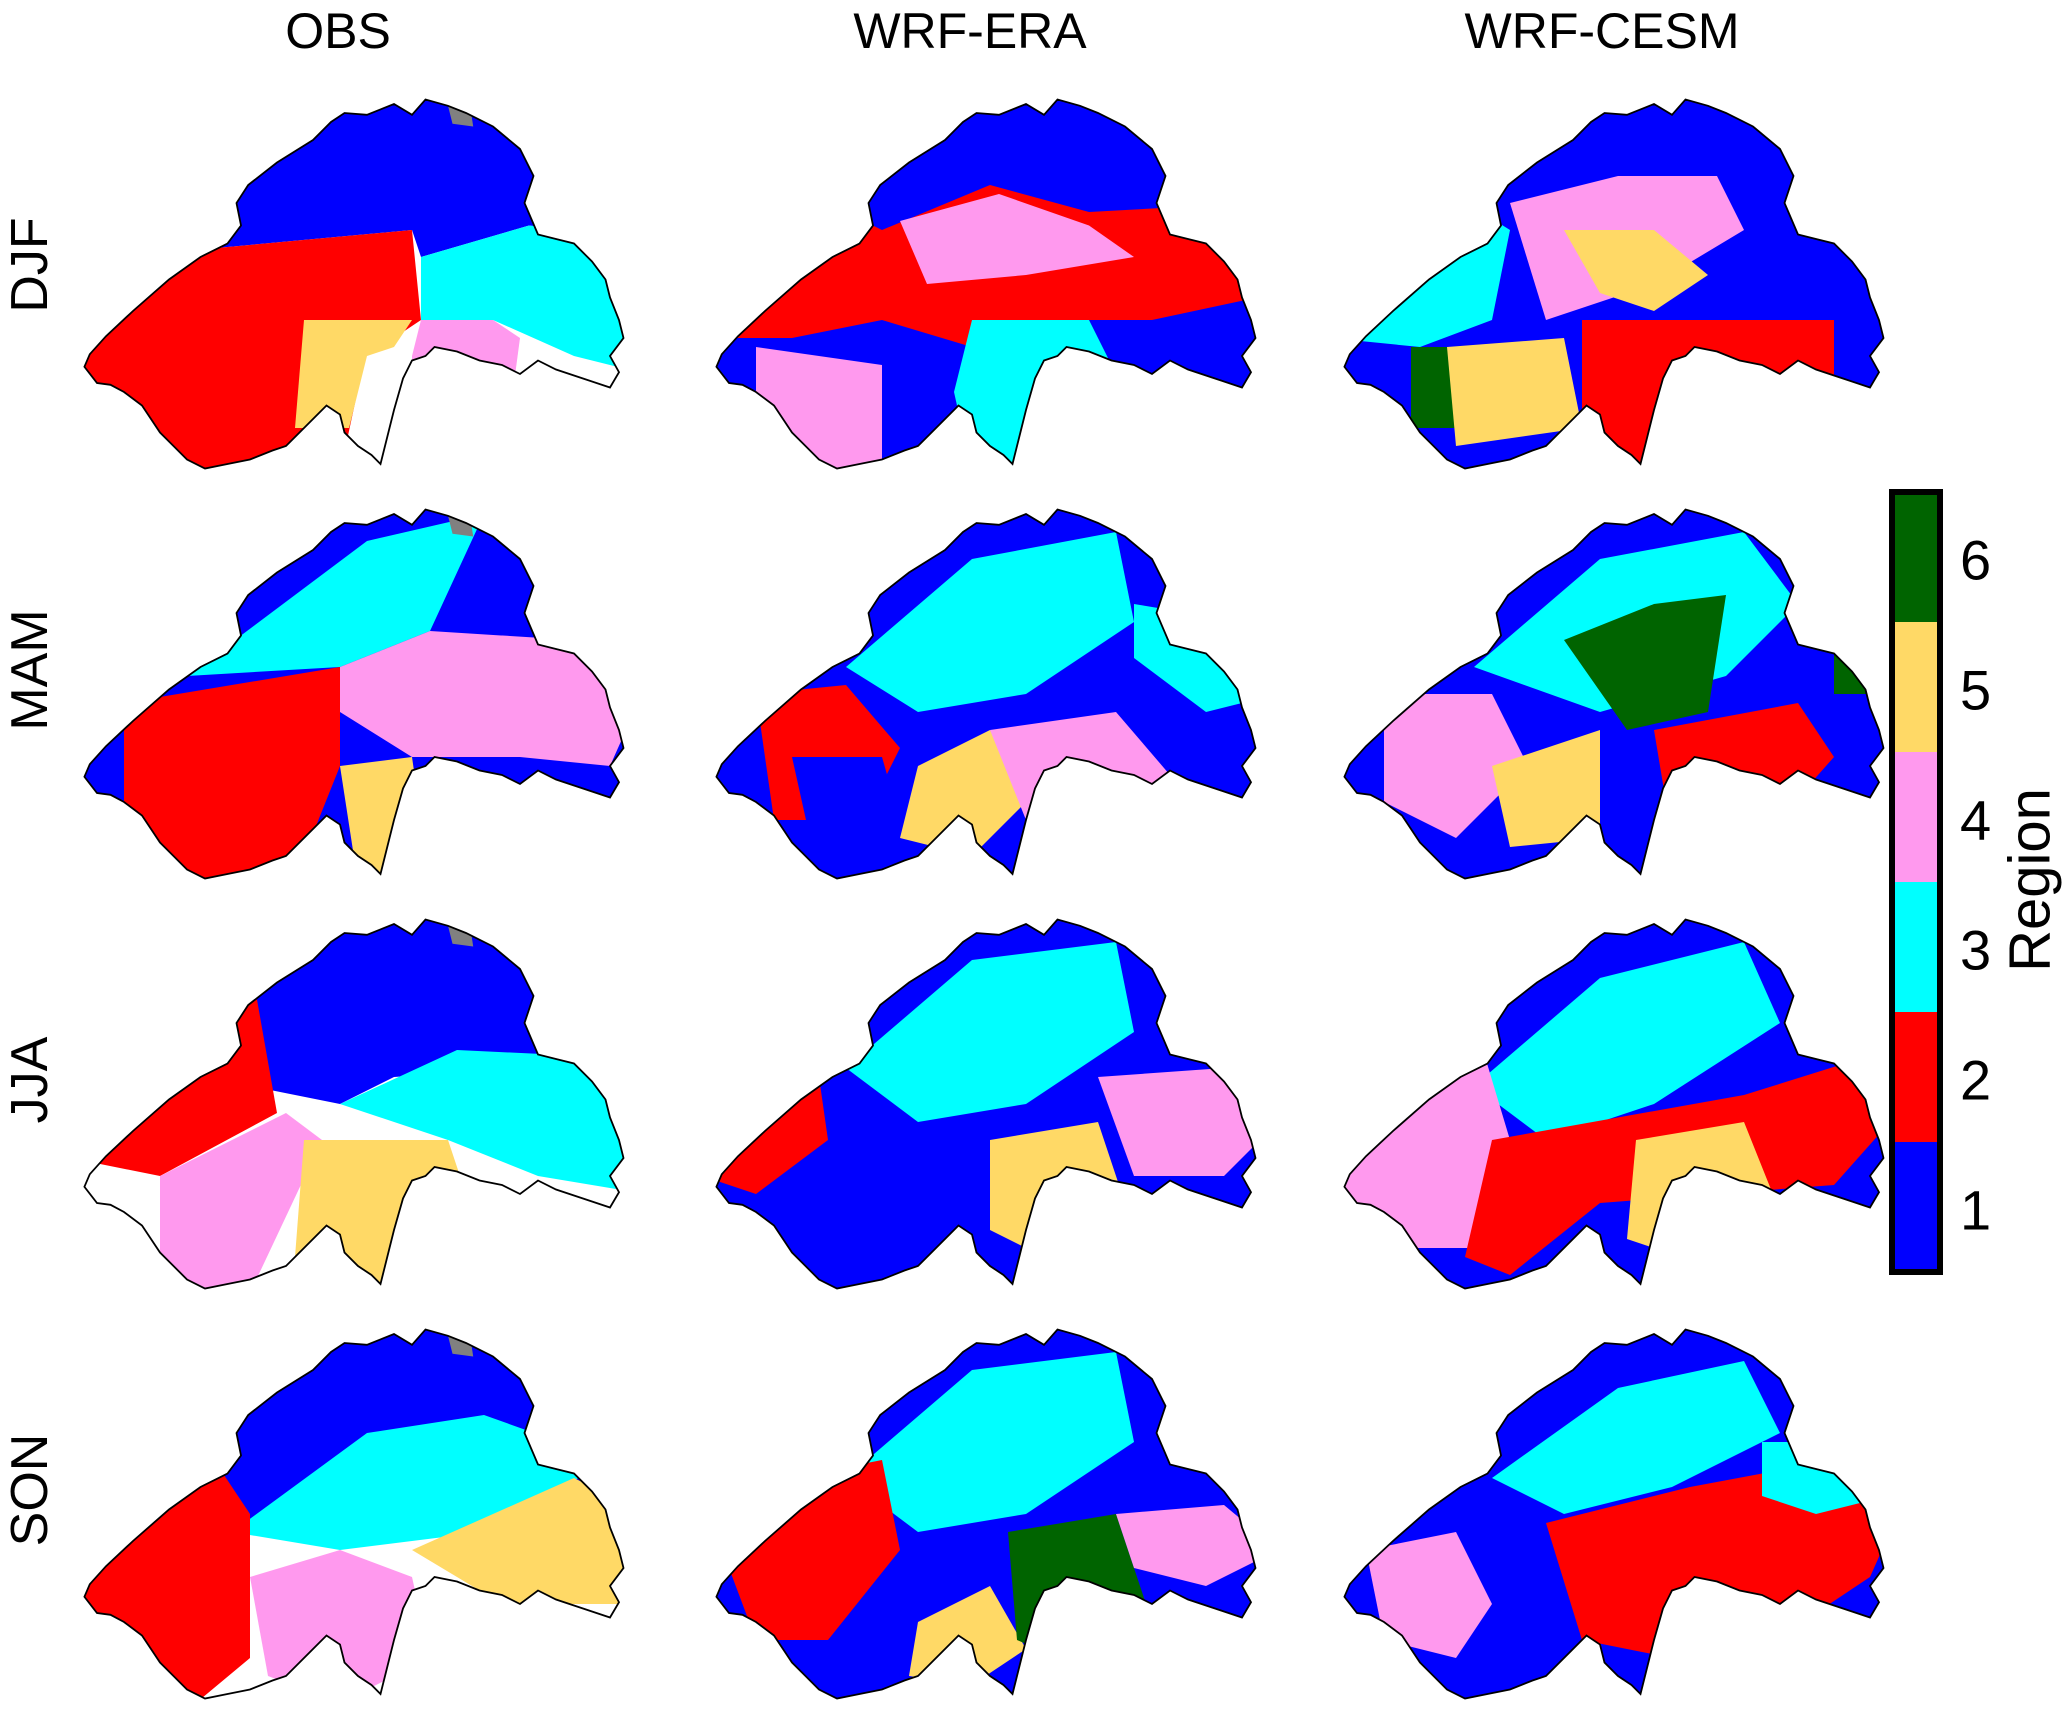 This screenshot has width=2067, height=1714. What do you see at coordinates (354, 284) in the screenshot?
I see `map-djf-obs` at bounding box center [354, 284].